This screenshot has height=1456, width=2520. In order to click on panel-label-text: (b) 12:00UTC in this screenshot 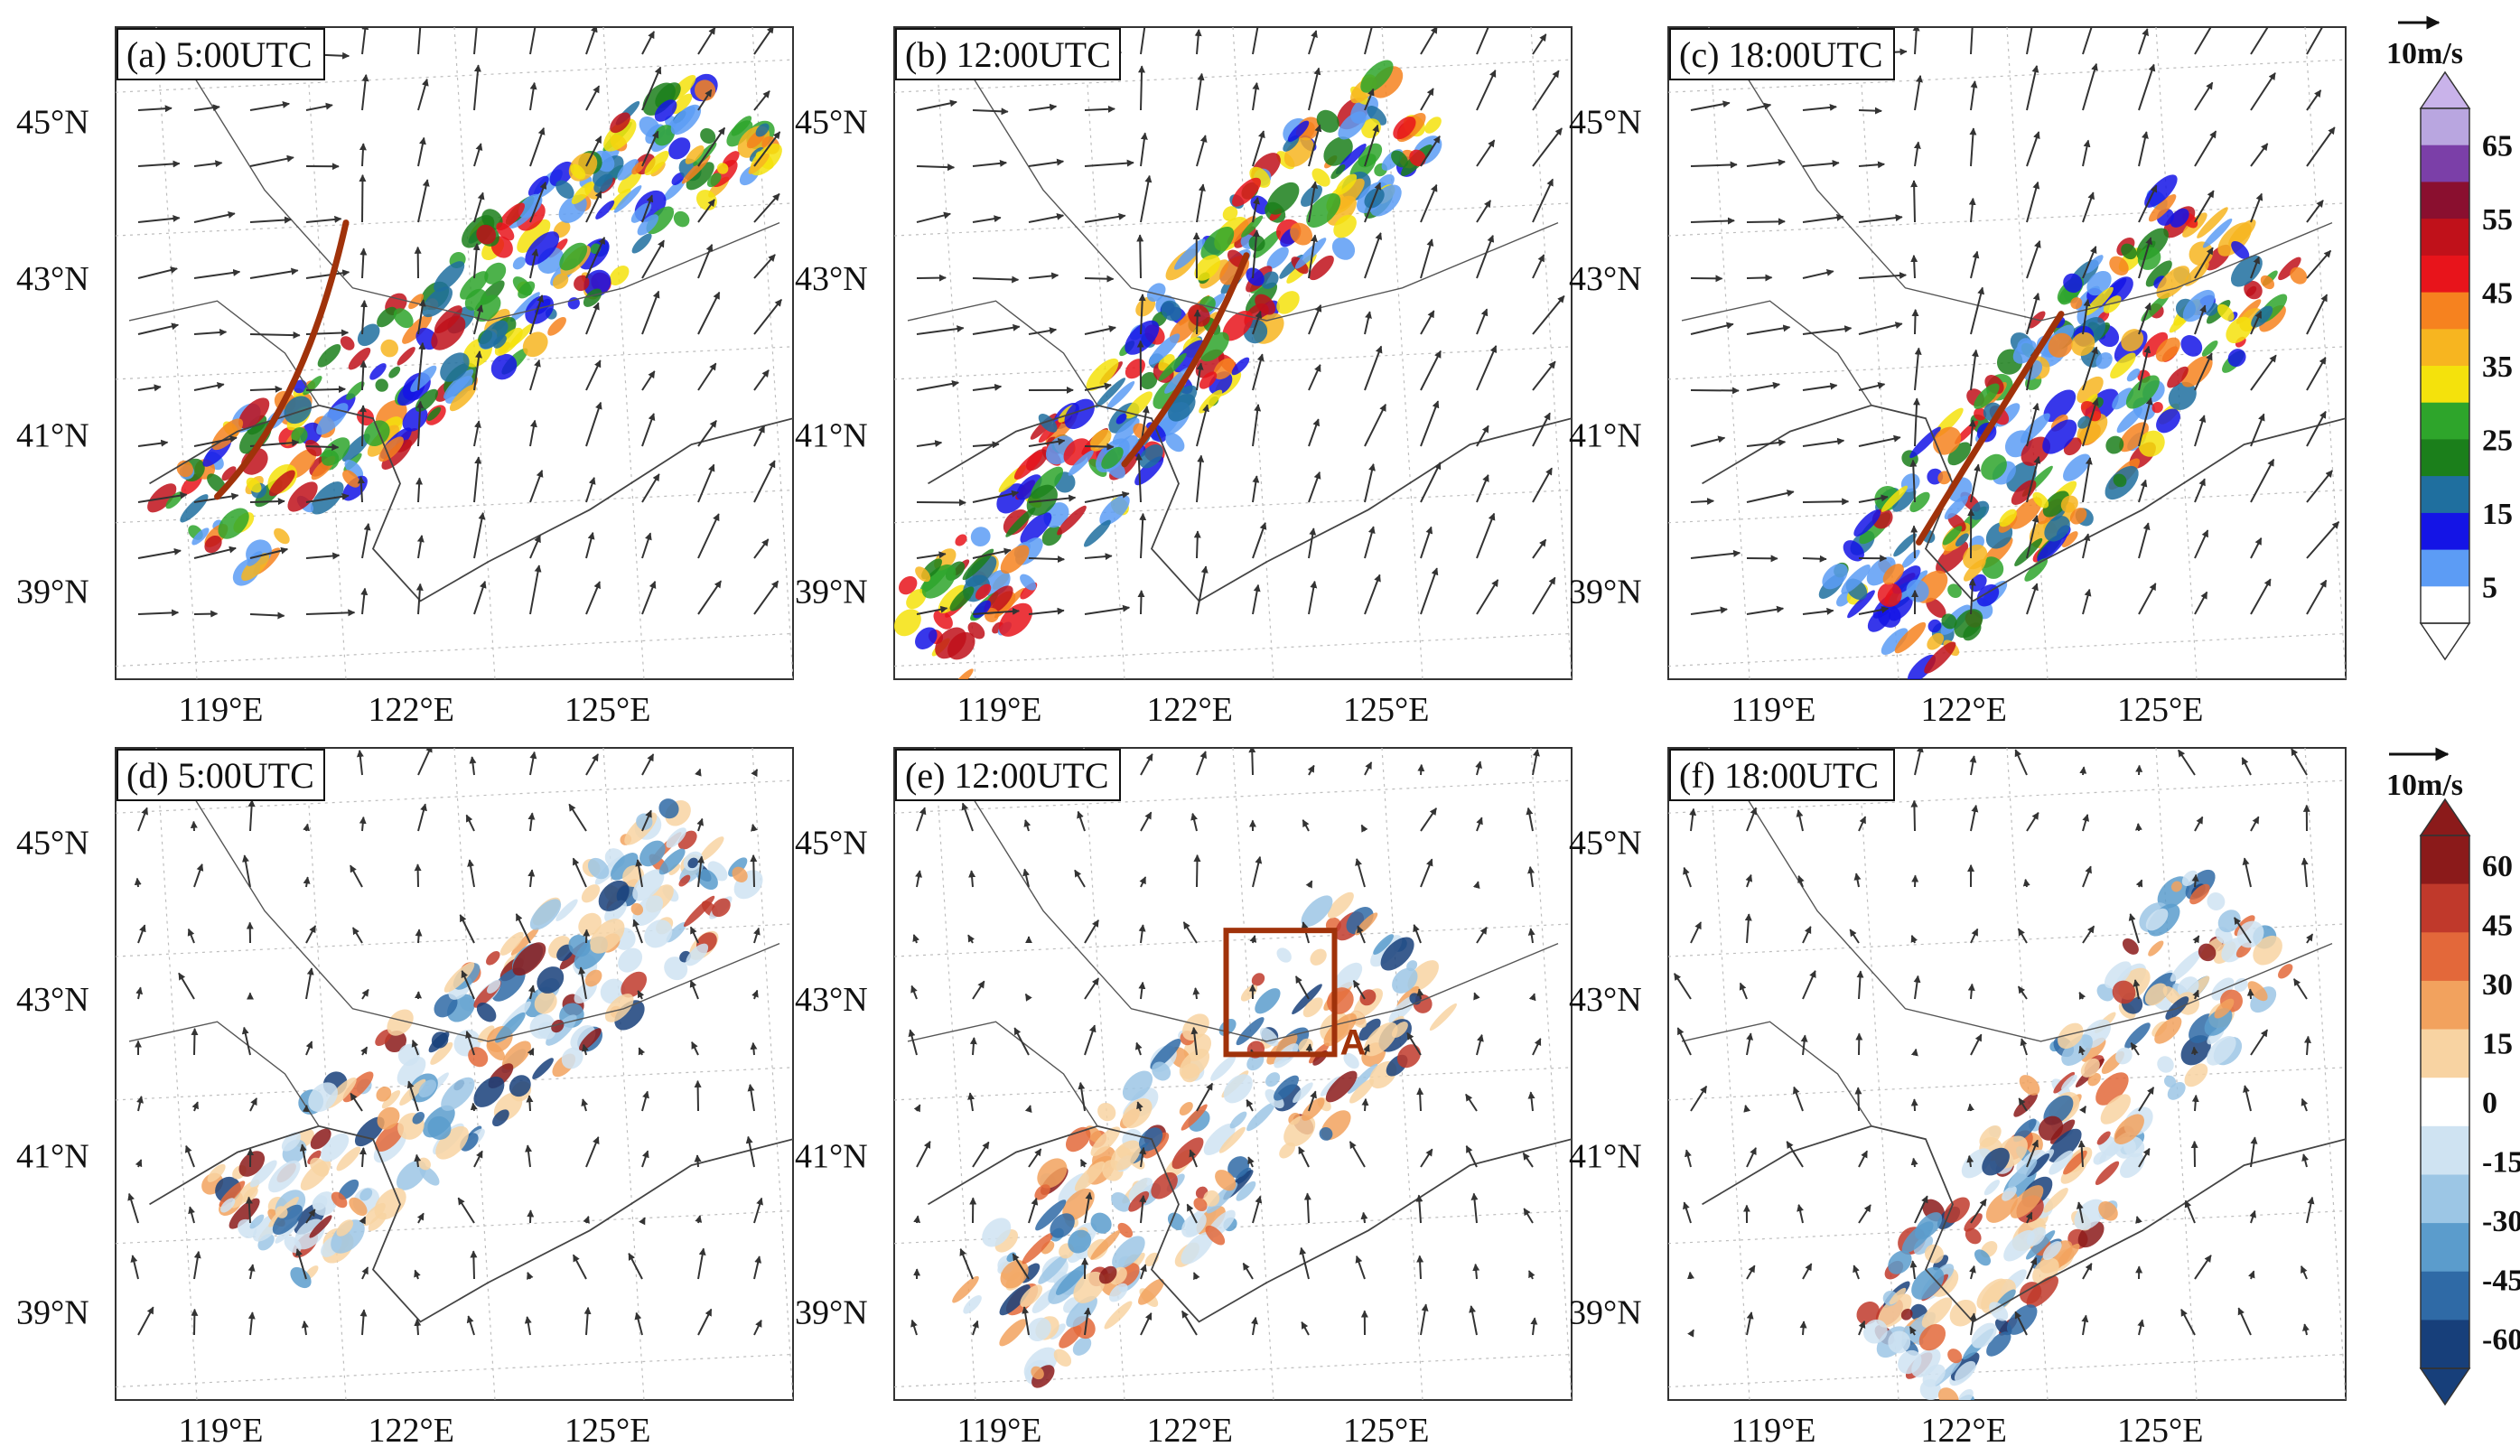, I will do `click(1008, 54)`.